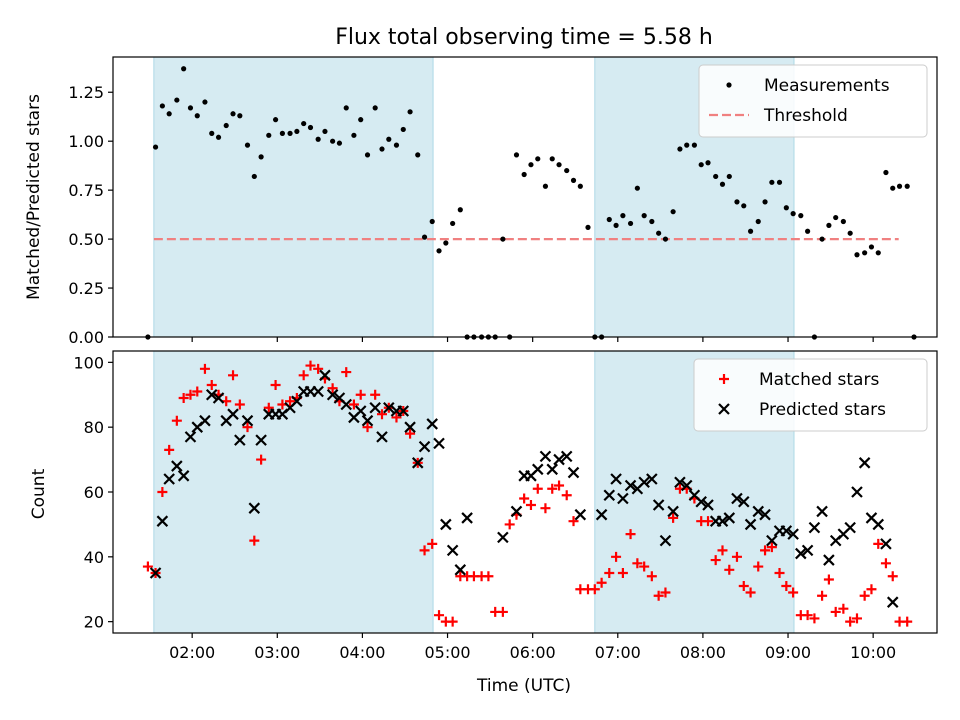 This screenshot has height=720, width=960. What do you see at coordinates (805, 116) in the screenshot?
I see `legend-label: Threshold` at bounding box center [805, 116].